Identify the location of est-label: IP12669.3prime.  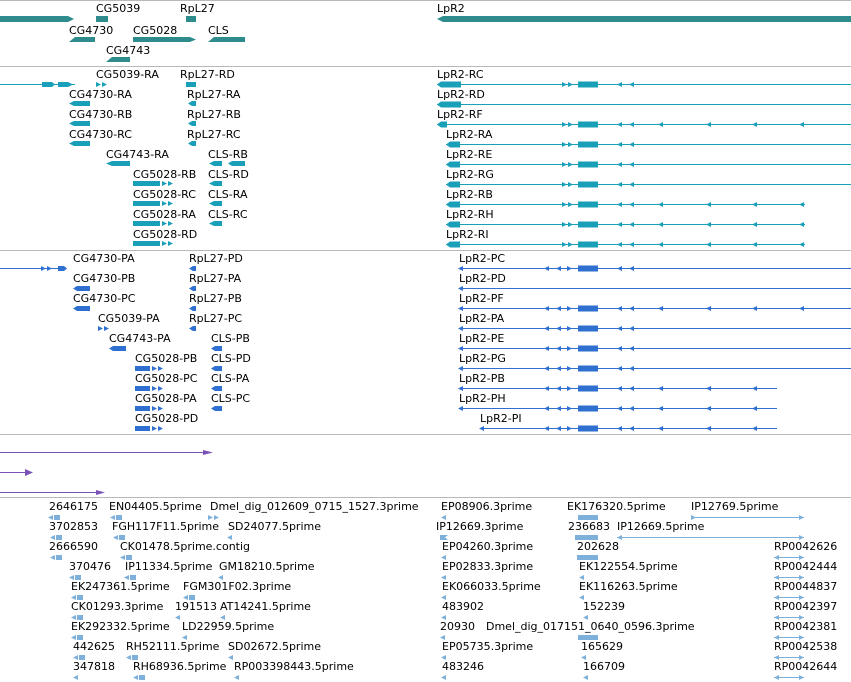
(480, 526).